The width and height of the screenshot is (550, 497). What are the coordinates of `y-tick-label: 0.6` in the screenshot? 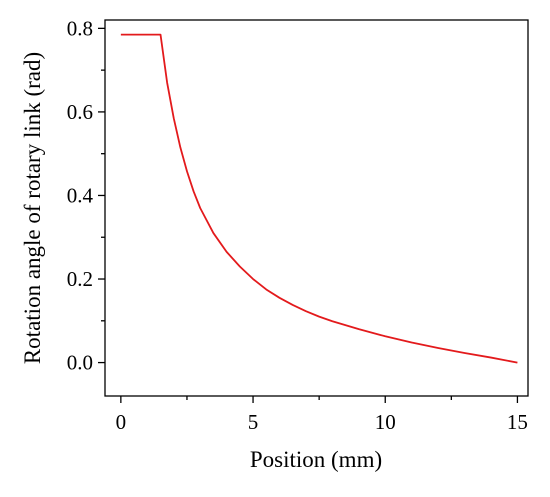 It's located at (80, 112).